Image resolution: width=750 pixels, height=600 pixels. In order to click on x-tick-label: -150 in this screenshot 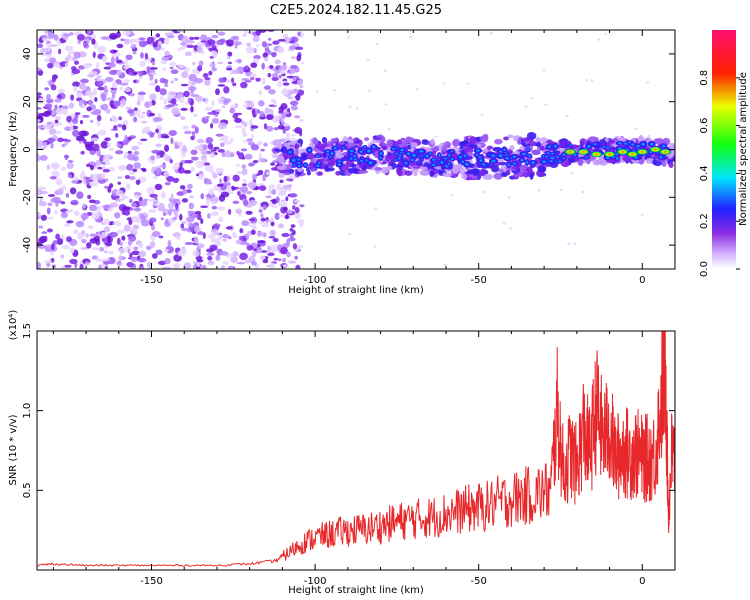, I will do `click(151, 581)`.